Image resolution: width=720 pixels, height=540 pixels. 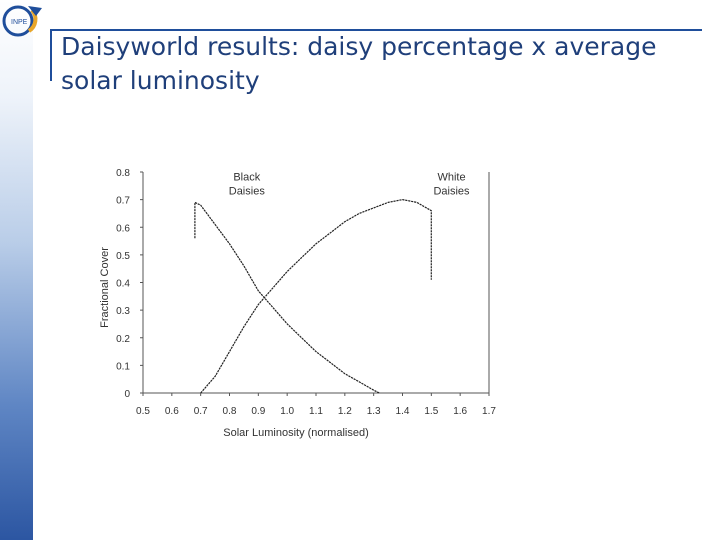 What do you see at coordinates (105, 287) in the screenshot?
I see `y-axis-title: Fractional Cover` at bounding box center [105, 287].